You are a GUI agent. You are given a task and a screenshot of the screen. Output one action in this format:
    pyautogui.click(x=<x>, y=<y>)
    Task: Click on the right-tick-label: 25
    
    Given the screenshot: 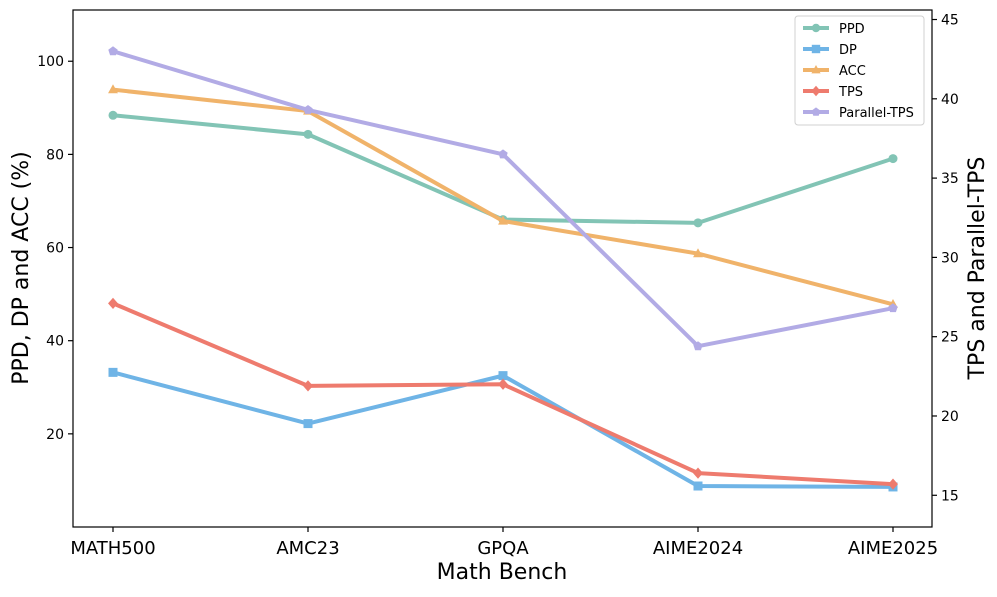 What is the action you would take?
    pyautogui.click(x=950, y=338)
    